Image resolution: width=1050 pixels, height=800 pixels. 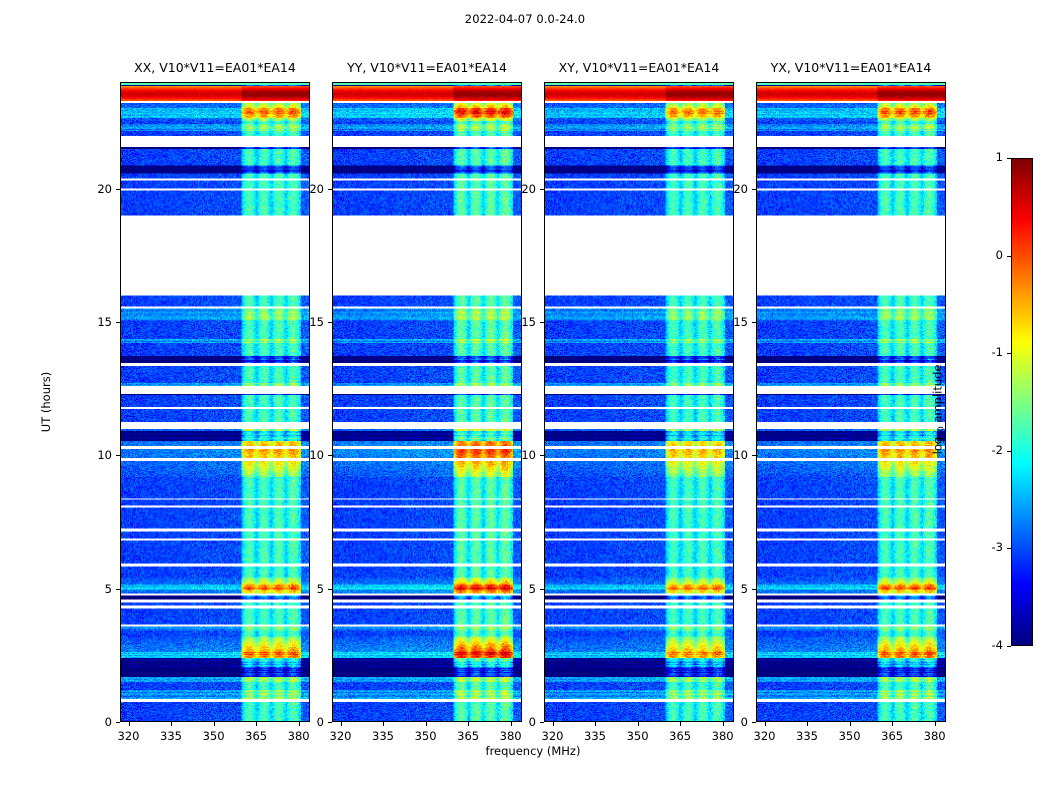 I want to click on colorbar-label-prefix: log, so click(x=937, y=445).